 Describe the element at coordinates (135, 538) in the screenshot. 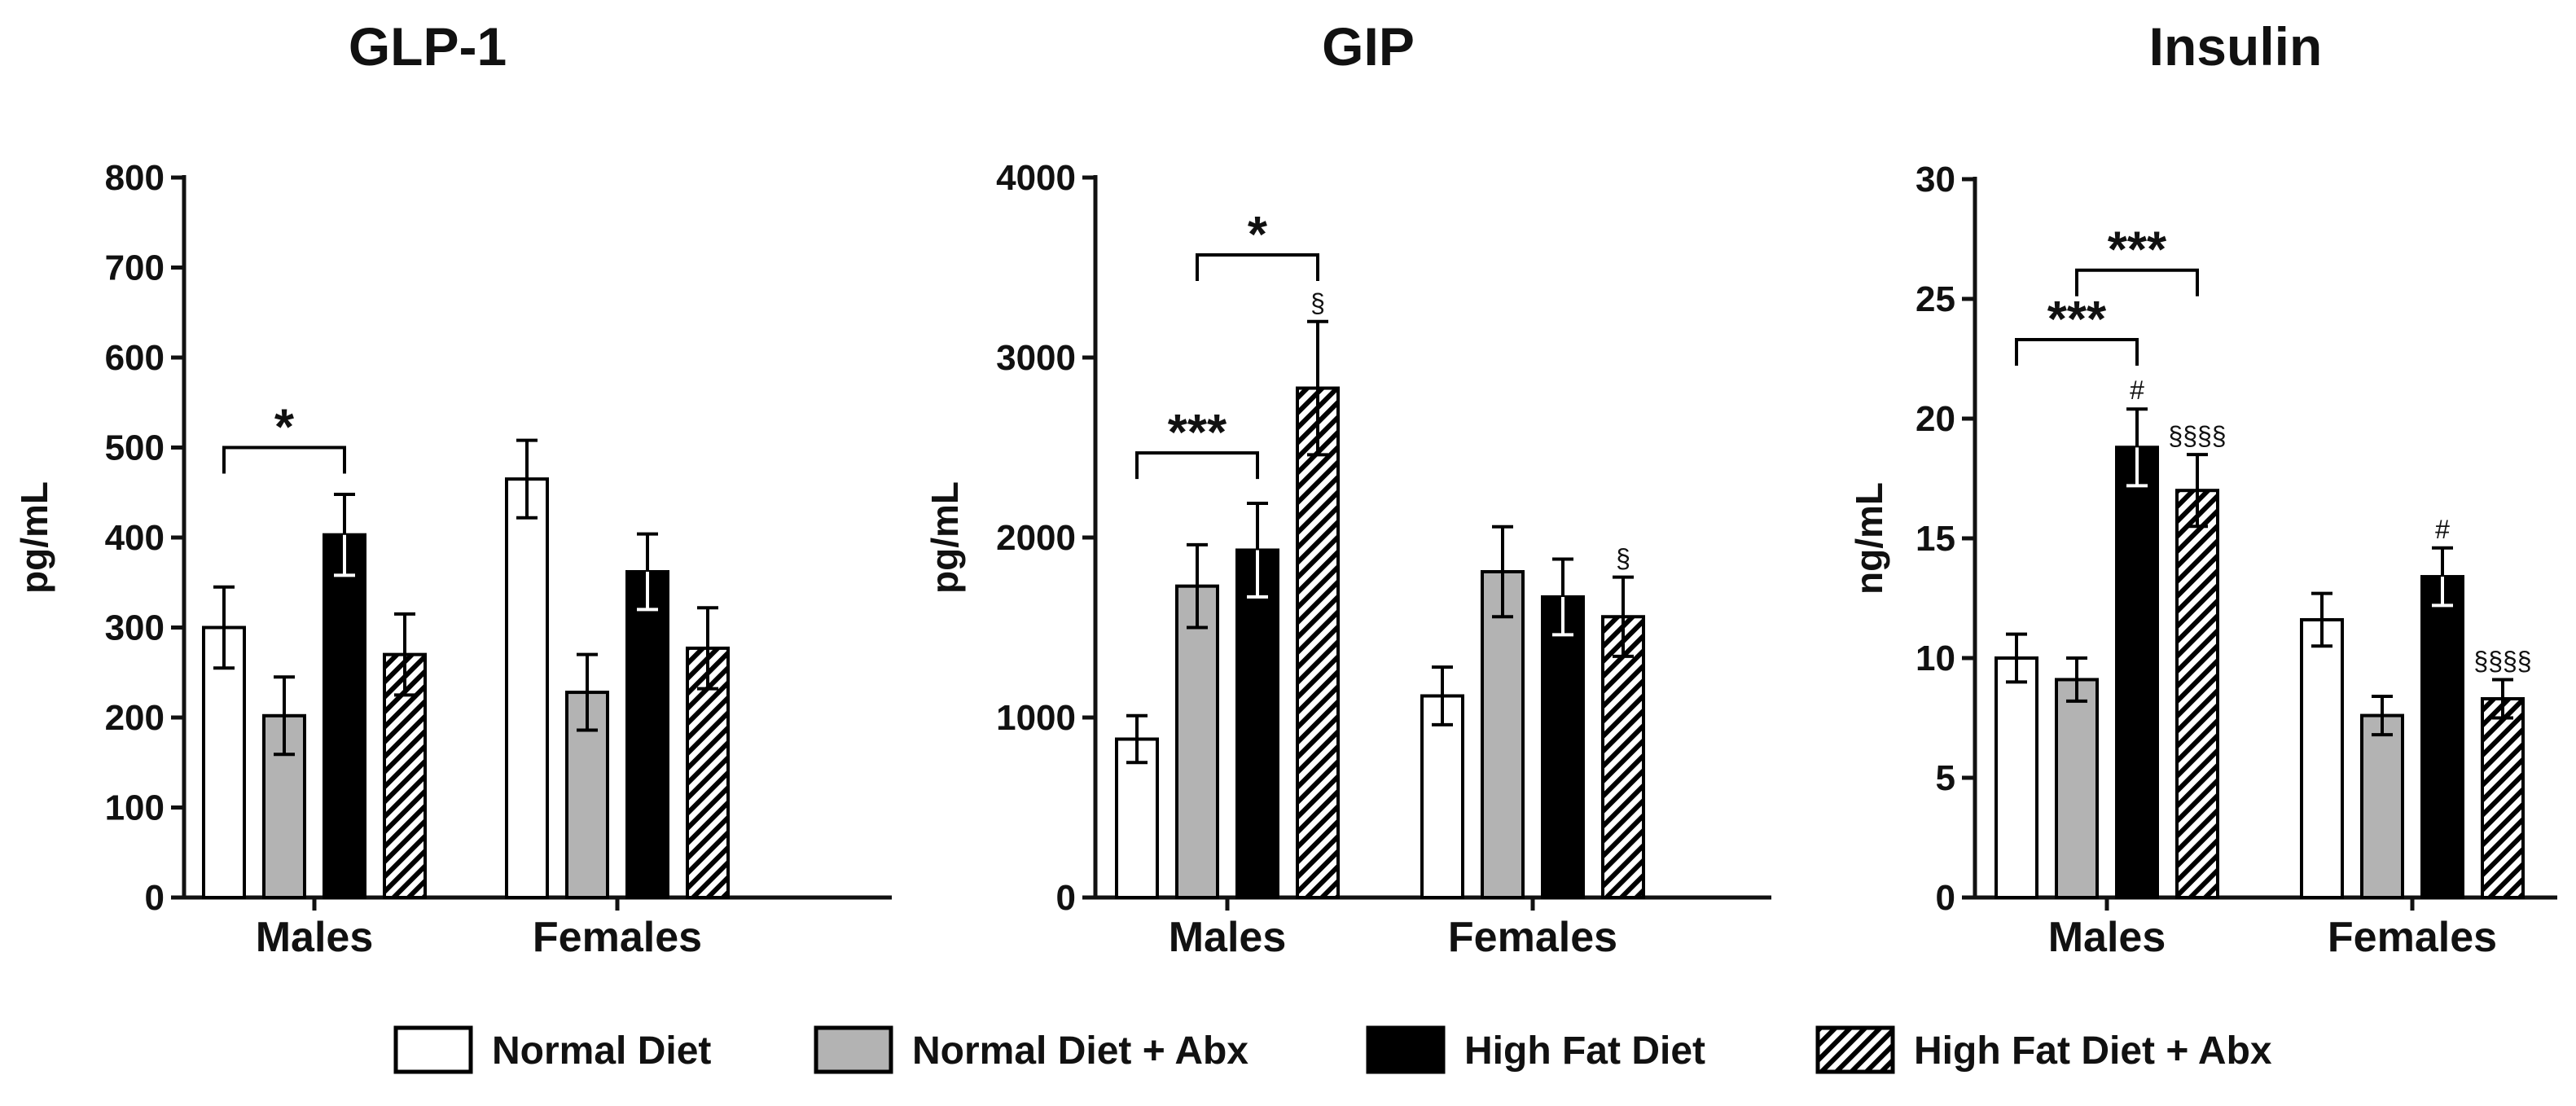

I see `y-tick-label: 400` at that location.